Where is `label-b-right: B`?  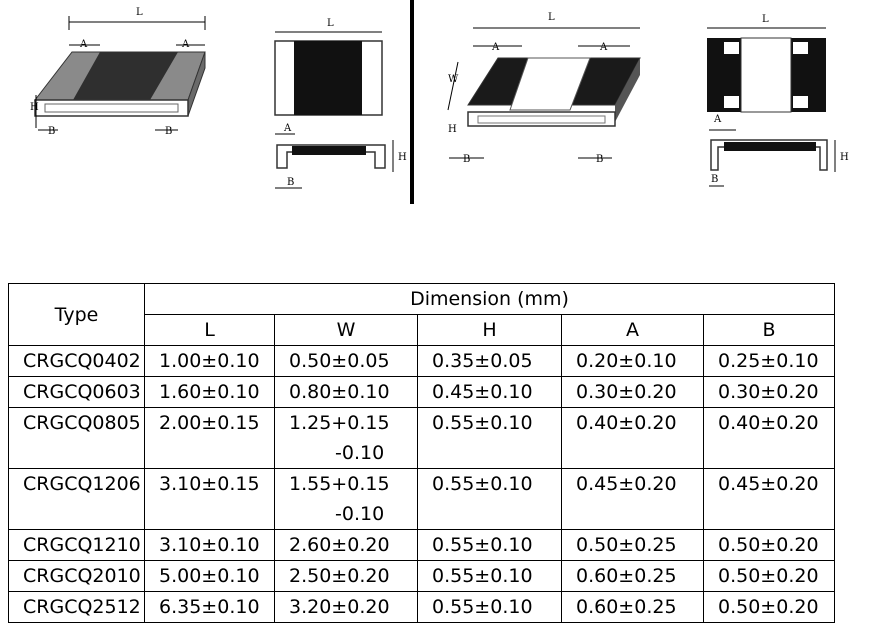
label-b-right: B is located at coordinates (168, 131).